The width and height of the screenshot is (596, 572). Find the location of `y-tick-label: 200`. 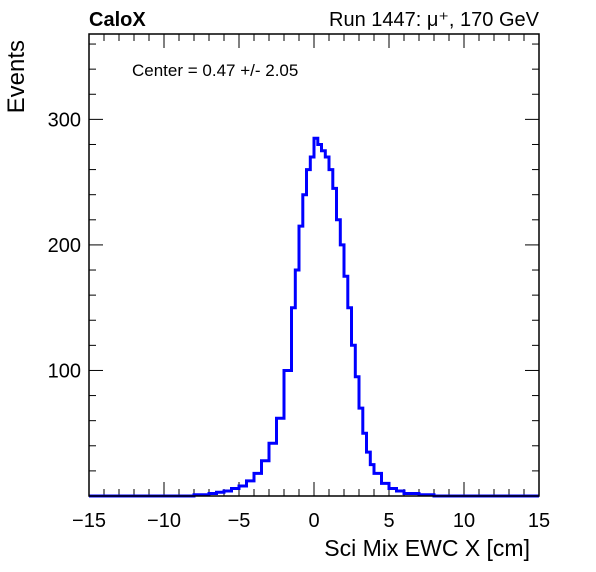

y-tick-label: 200 is located at coordinates (64, 246).